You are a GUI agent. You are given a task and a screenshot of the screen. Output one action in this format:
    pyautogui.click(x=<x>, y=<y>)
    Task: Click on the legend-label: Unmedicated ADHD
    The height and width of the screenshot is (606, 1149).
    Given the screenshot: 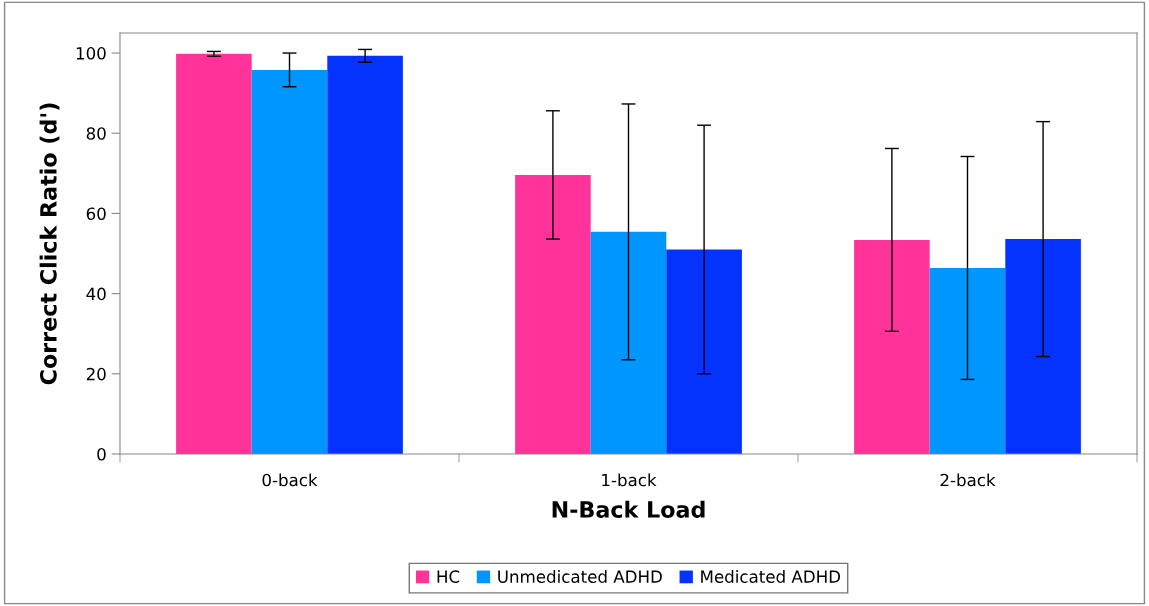 What is the action you would take?
    pyautogui.click(x=580, y=576)
    